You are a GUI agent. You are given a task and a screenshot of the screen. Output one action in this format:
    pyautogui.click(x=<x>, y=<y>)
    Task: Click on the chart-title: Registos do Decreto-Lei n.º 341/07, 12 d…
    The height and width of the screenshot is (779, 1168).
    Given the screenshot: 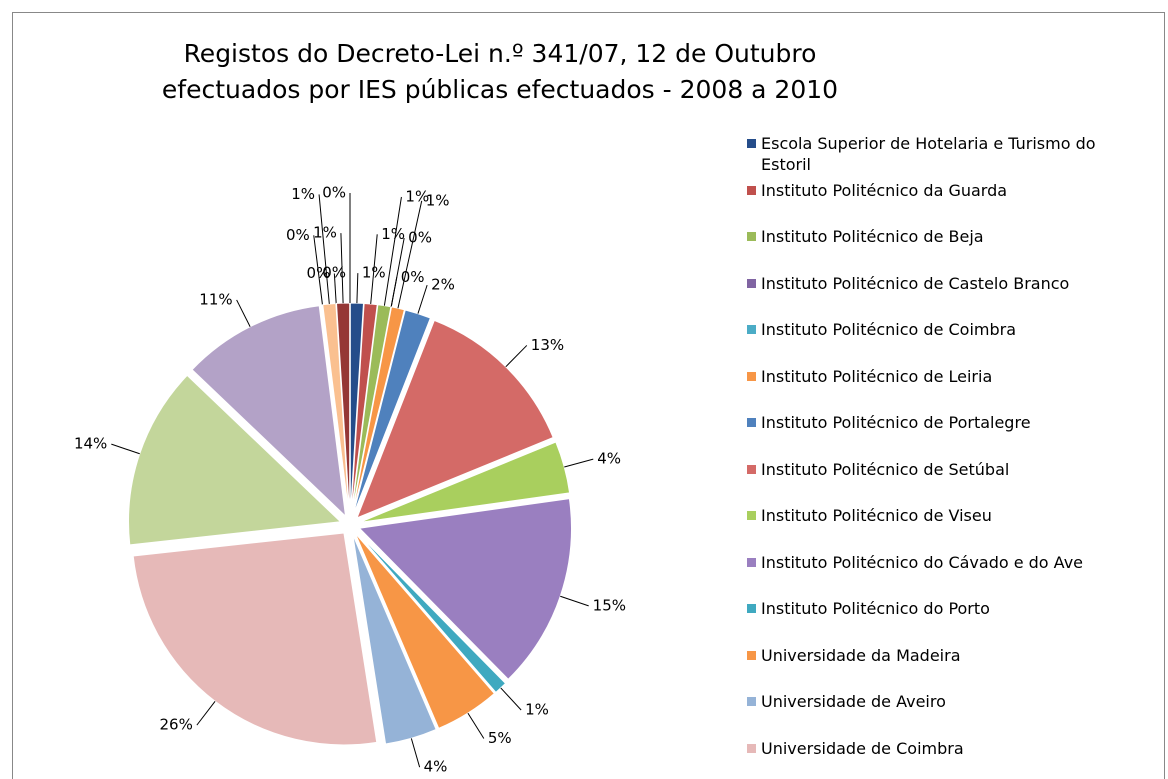 What is the action you would take?
    pyautogui.click(x=500, y=72)
    